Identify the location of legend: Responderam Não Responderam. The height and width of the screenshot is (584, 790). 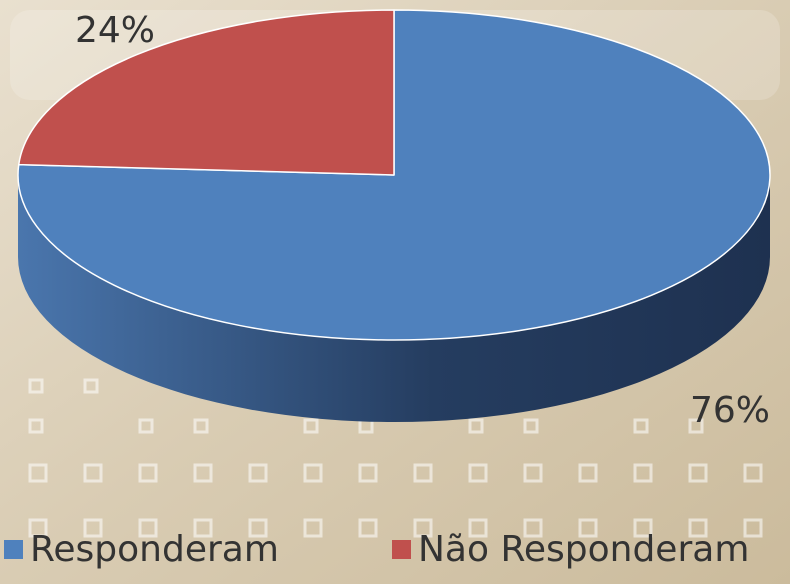
(376, 549).